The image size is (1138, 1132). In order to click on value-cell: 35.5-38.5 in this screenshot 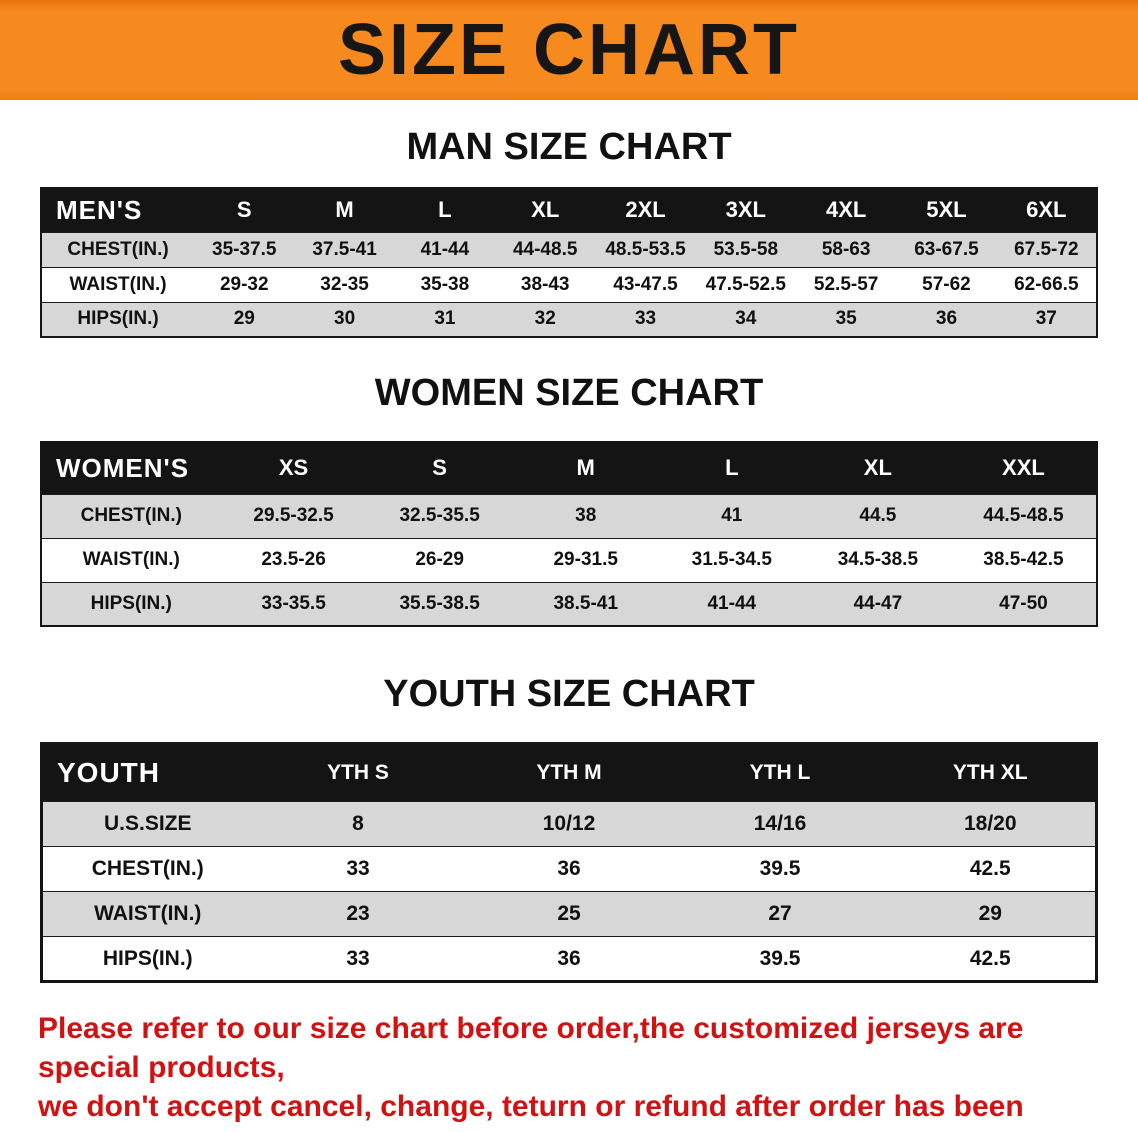, I will do `click(439, 603)`.